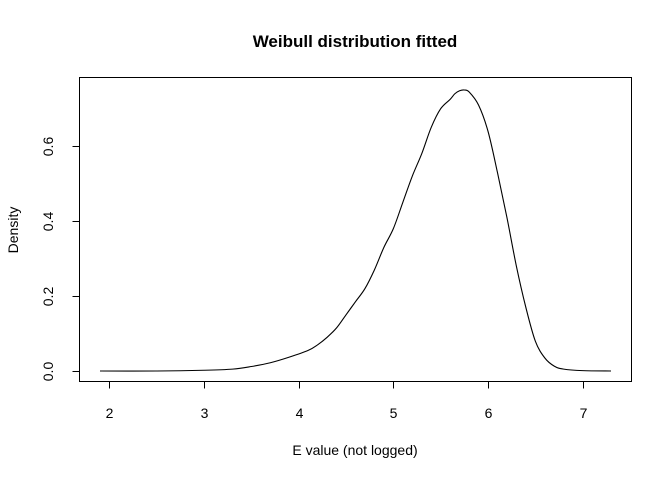 This screenshot has height=480, width=672. Describe the element at coordinates (48, 222) in the screenshot. I see `y-tick-label: 0.4` at that location.